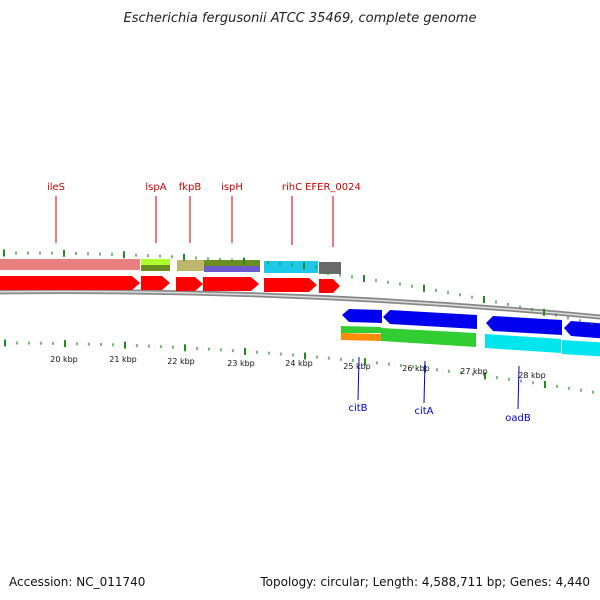 The height and width of the screenshot is (600, 600). I want to click on forward-feature-track, so click(170, 266).